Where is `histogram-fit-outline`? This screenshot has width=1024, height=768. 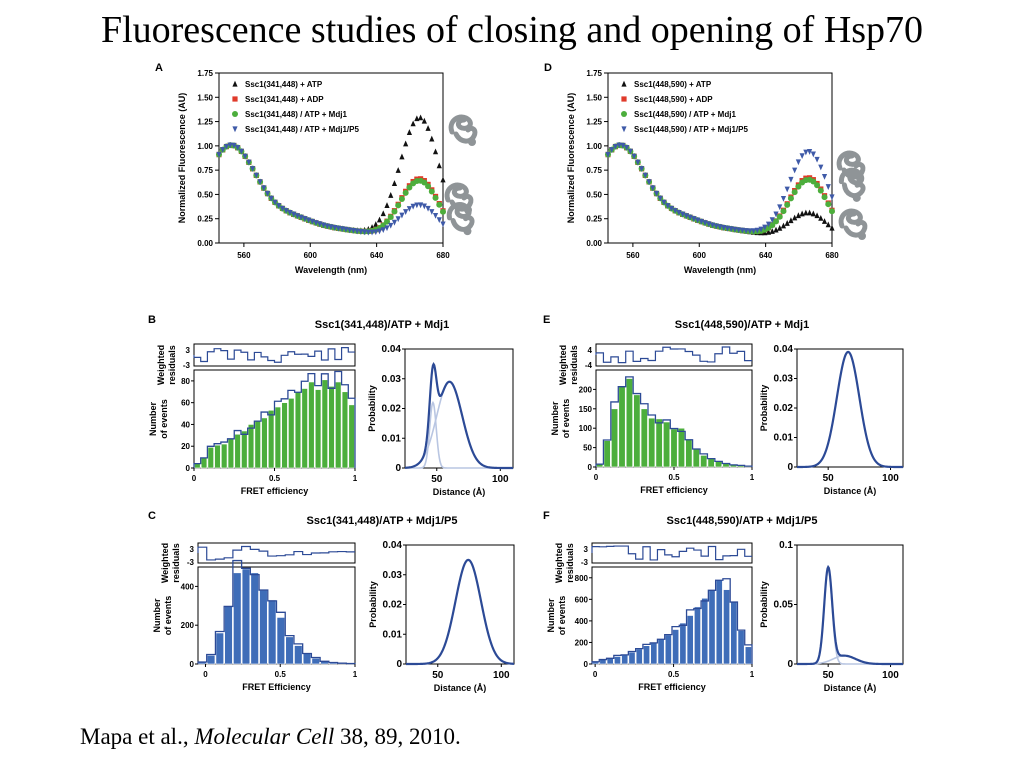 histogram-fit-outline is located at coordinates (674, 421).